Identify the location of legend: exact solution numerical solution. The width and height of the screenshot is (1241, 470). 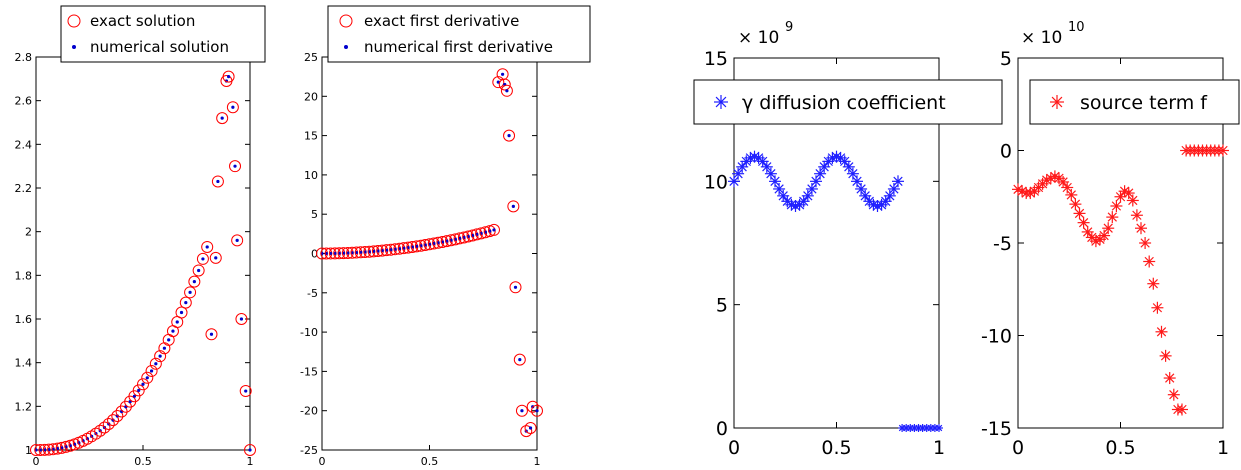
(163, 34).